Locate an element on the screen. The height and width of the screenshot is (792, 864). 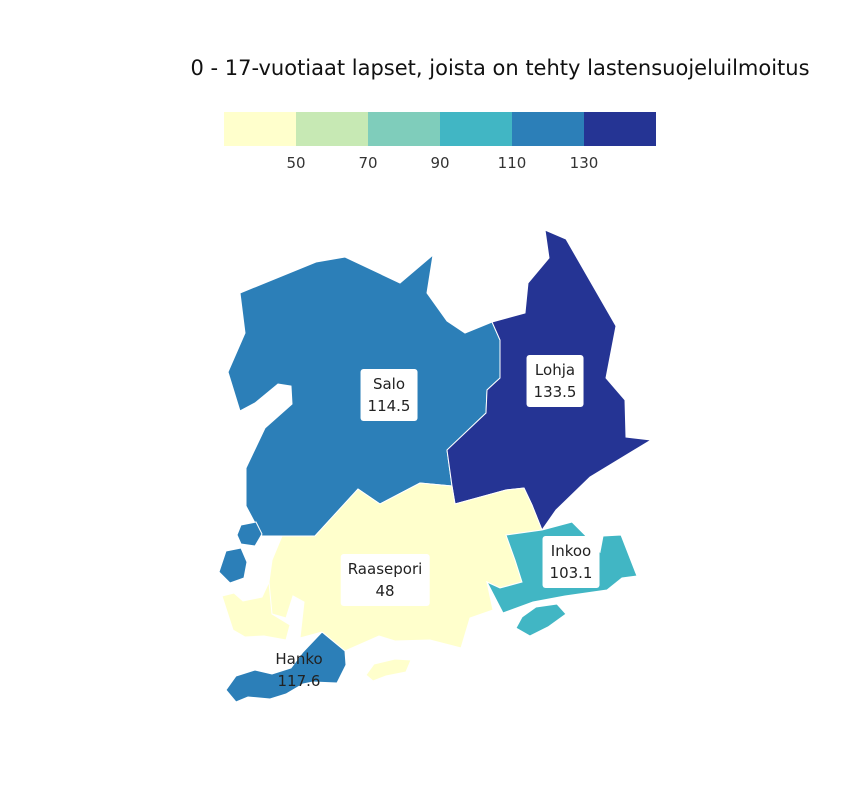
label-inkoo-name: Inkoo is located at coordinates (571, 551).